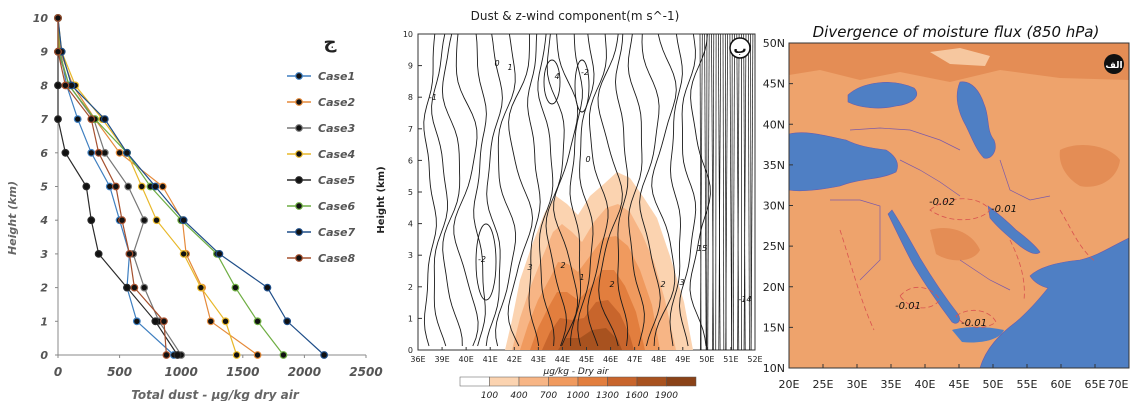 The width and height of the screenshot is (1135, 405). What do you see at coordinates (1095, 384) in the screenshot?
I see `lon-label: 65E` at bounding box center [1095, 384].